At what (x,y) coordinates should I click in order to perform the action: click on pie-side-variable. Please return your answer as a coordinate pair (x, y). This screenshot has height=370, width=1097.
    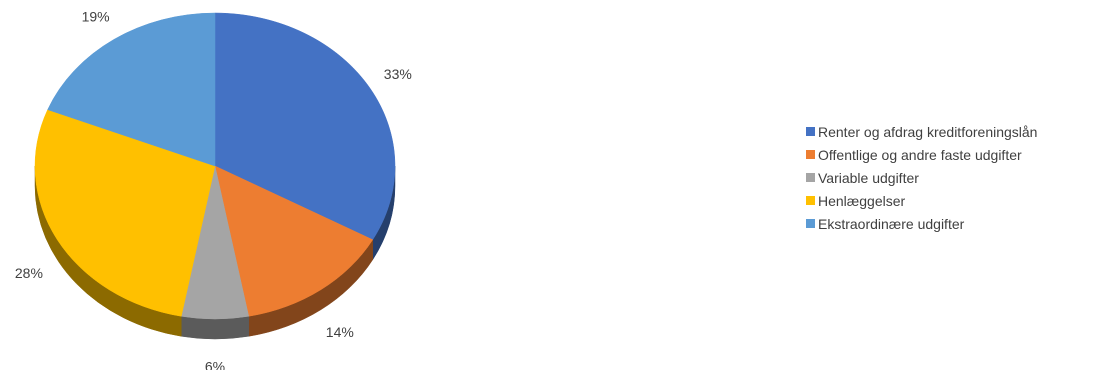
    Looking at the image, I should click on (215, 327).